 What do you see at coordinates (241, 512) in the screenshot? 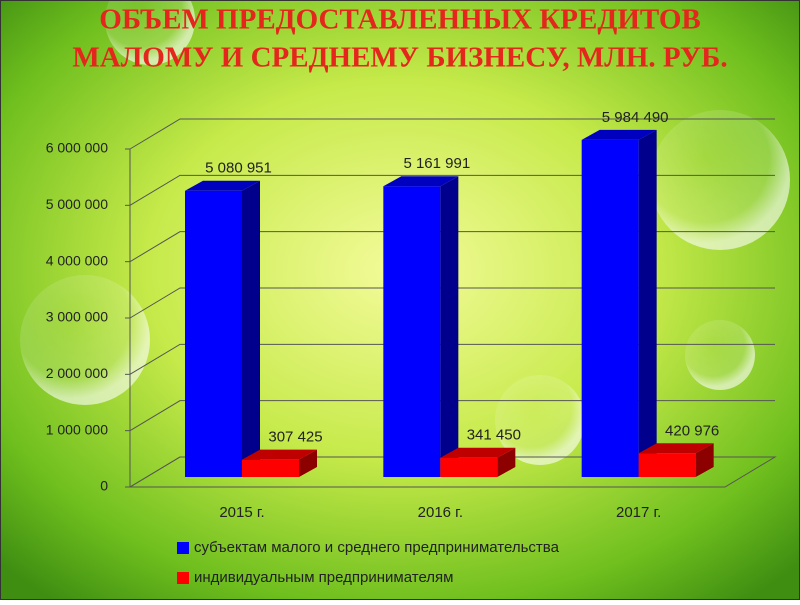
I see `x-tick-label: 2015 г.` at bounding box center [241, 512].